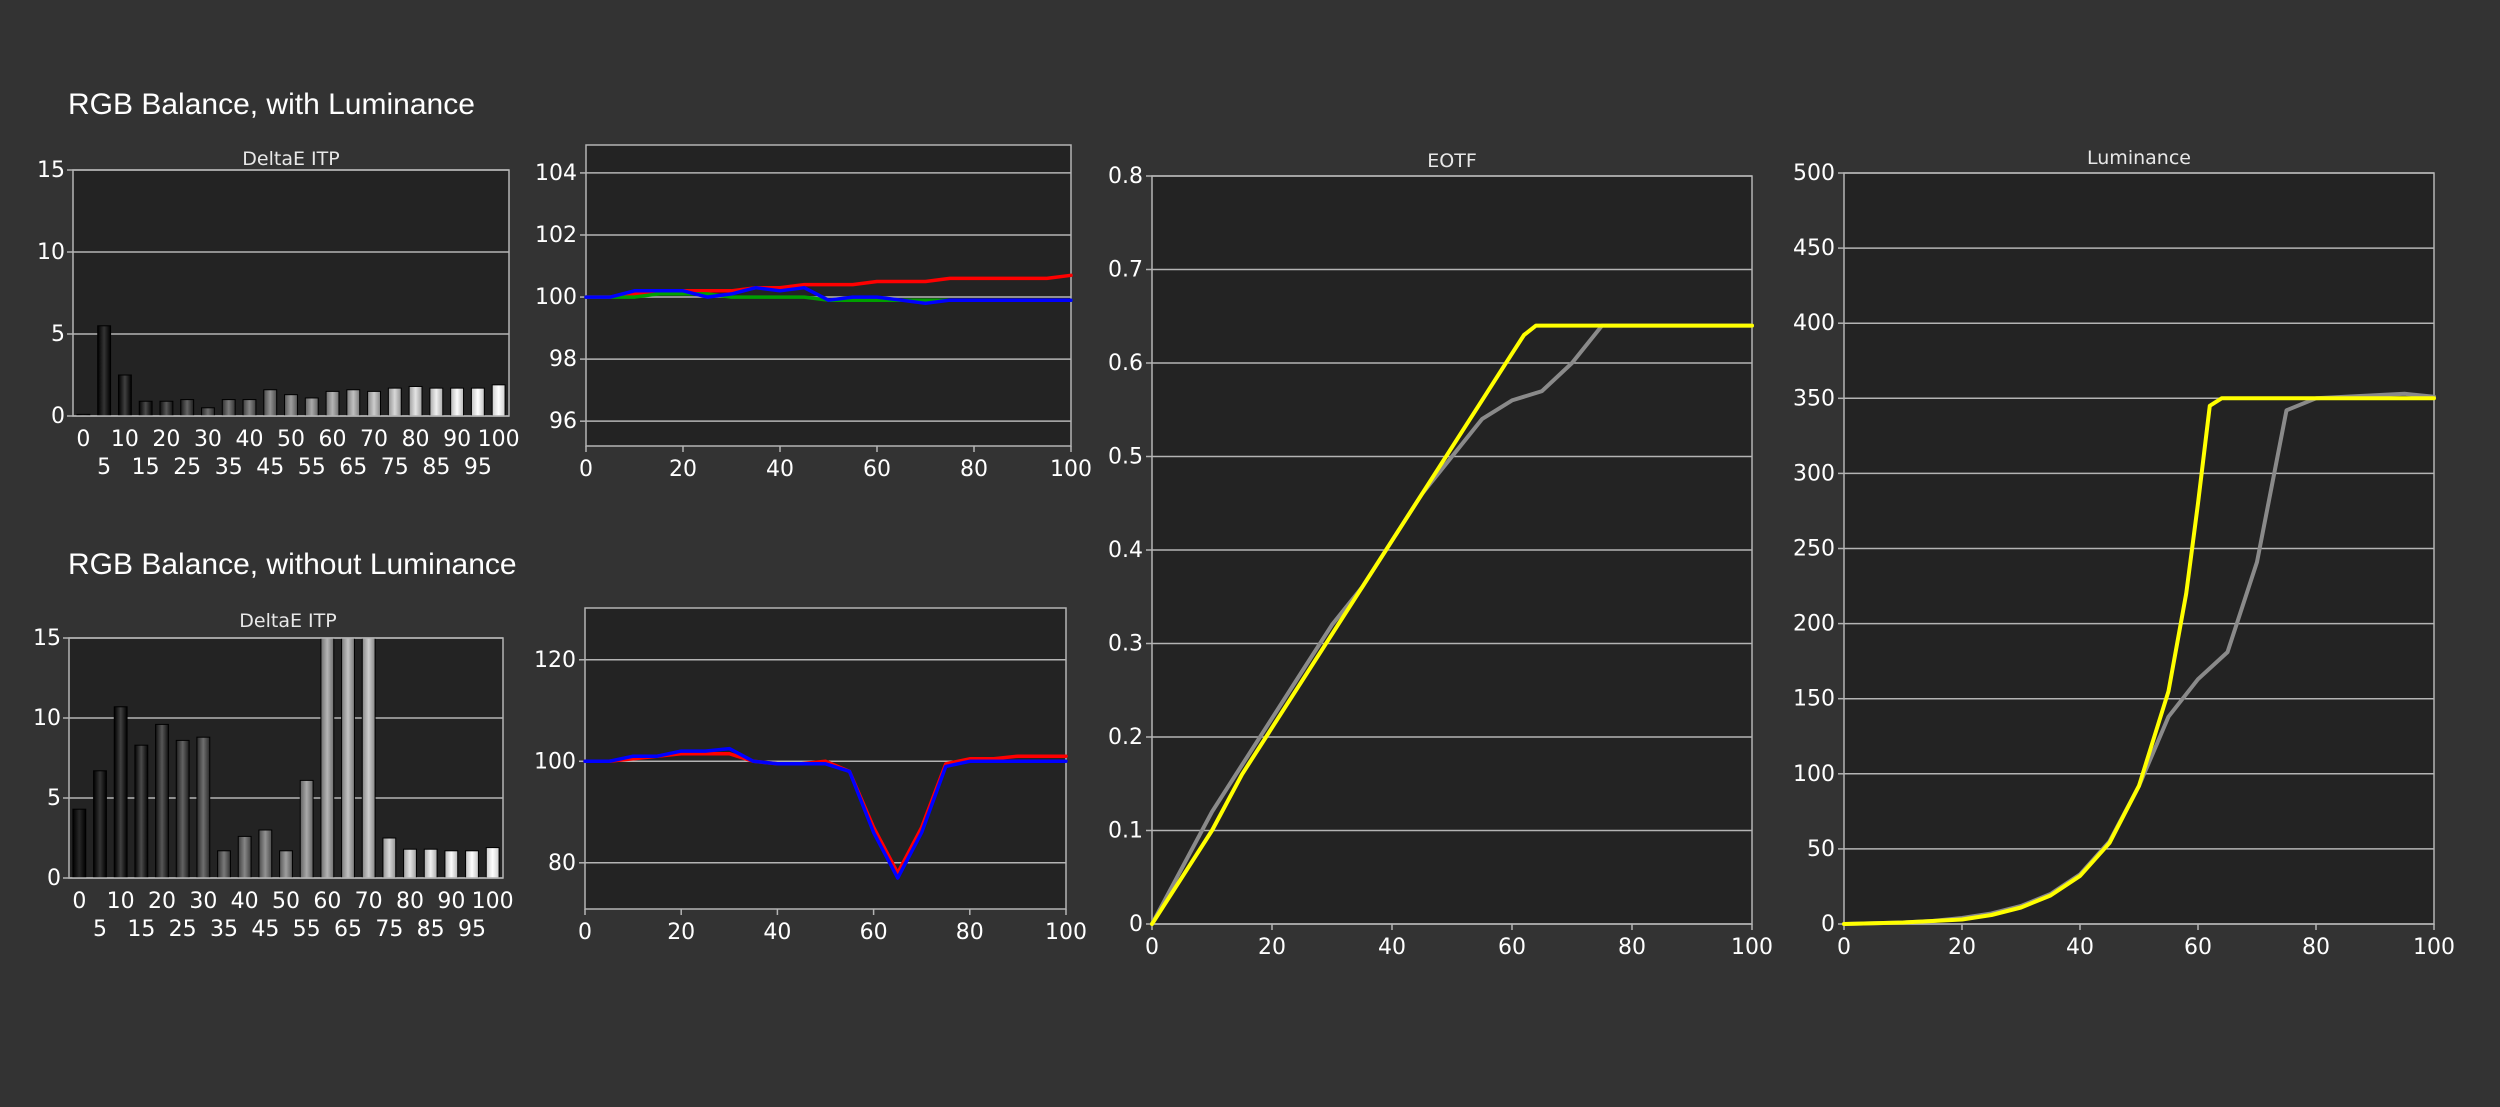  Describe the element at coordinates (1125, 270) in the screenshot. I see `eotf-ytick-label: 0.7` at that location.